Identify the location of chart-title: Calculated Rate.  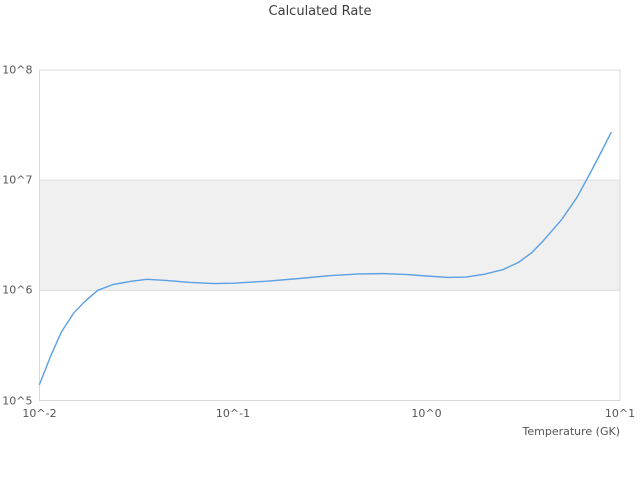
(320, 11).